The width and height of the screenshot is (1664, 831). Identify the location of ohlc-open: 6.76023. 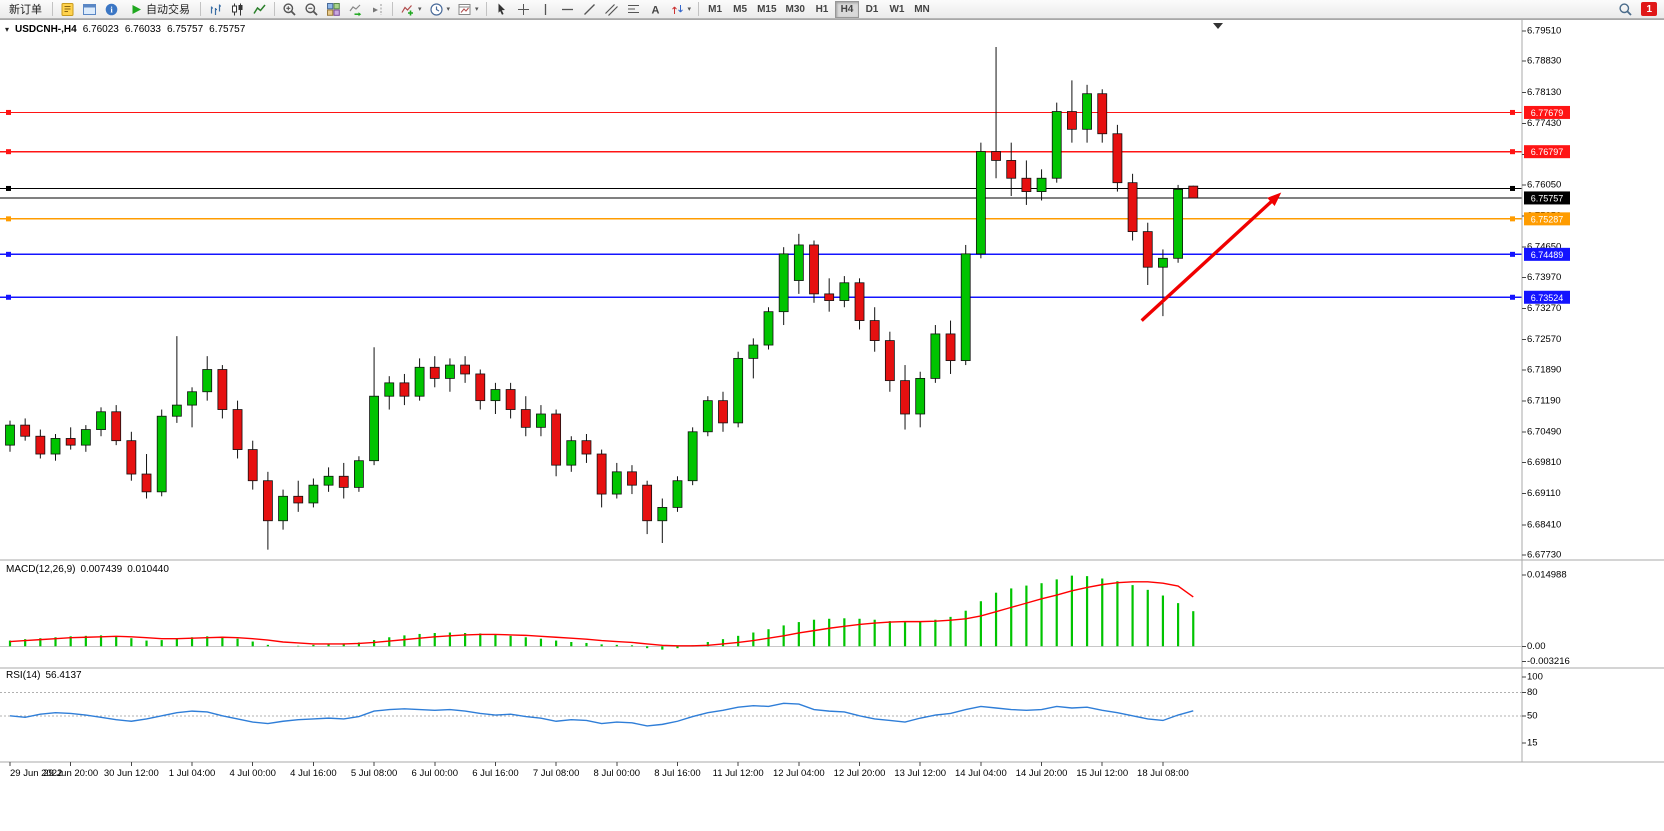
(100, 29).